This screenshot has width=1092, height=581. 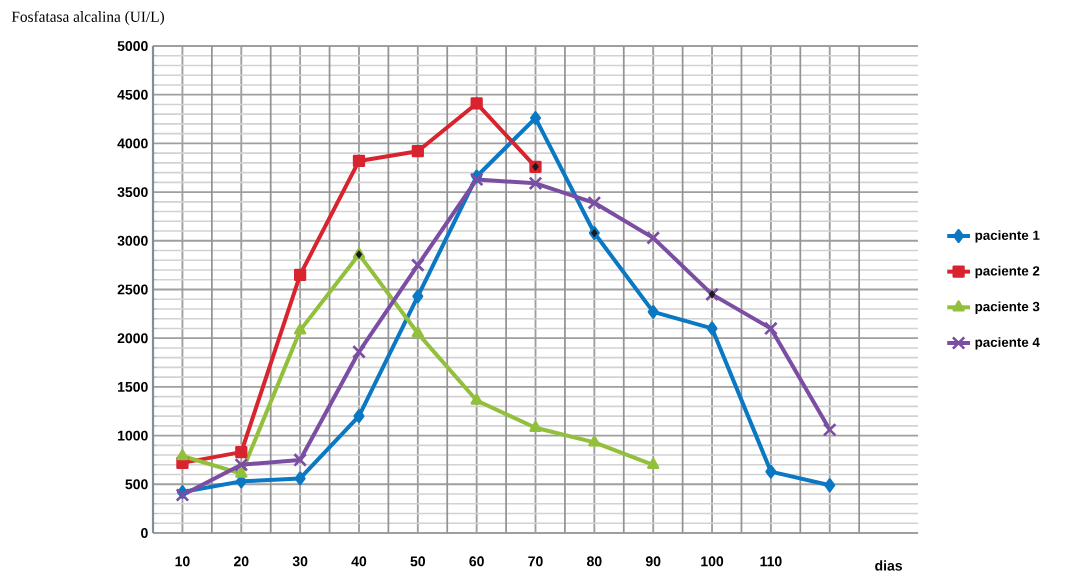 What do you see at coordinates (889, 565) in the screenshot?
I see `x-axis-title: dias` at bounding box center [889, 565].